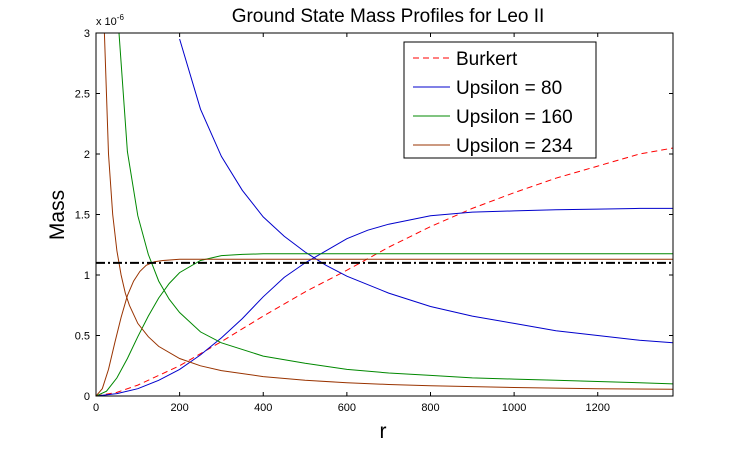 This screenshot has height=450, width=743. What do you see at coordinates (487, 59) in the screenshot?
I see `legend-label-burkert: Burkert` at bounding box center [487, 59].